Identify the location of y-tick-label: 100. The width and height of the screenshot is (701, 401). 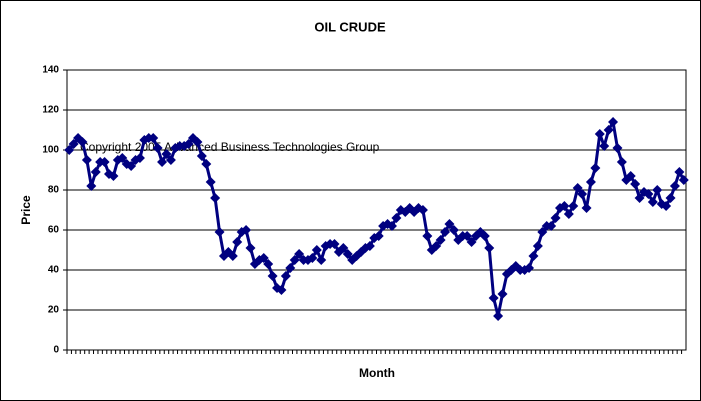
(50, 150).